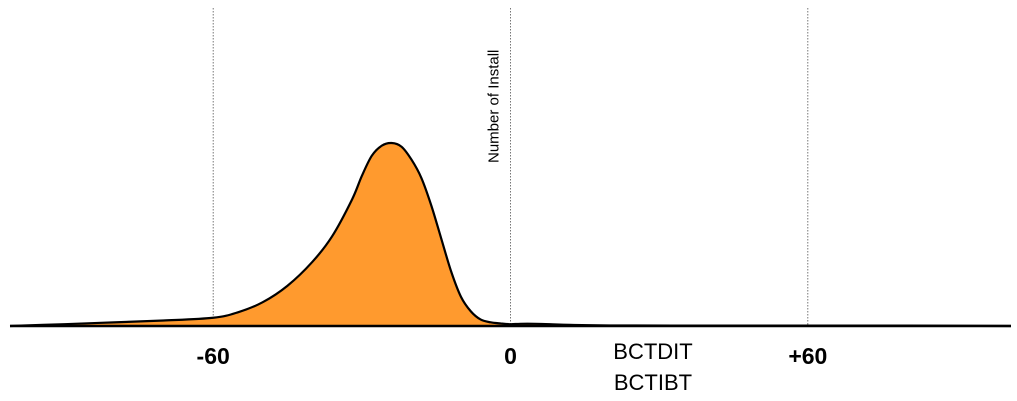  Describe the element at coordinates (652, 351) in the screenshot. I see `x-axis-label-line1: BCTDIT` at that location.